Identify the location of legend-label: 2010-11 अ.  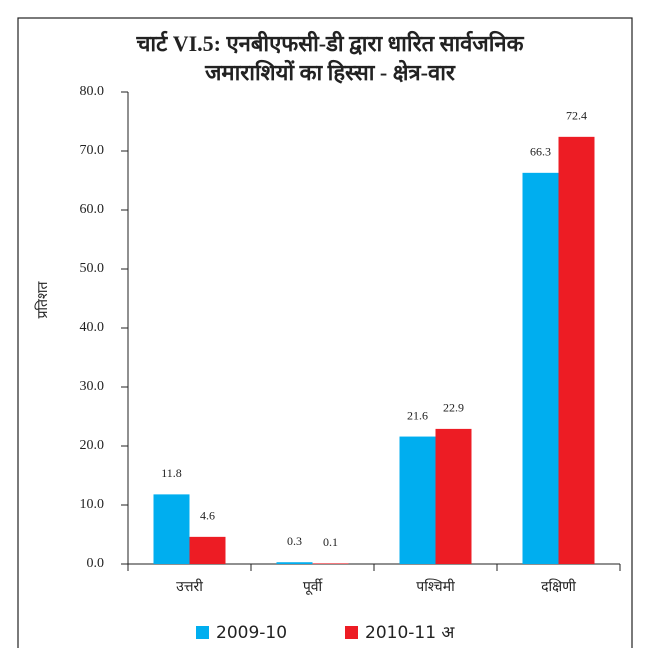
(410, 633).